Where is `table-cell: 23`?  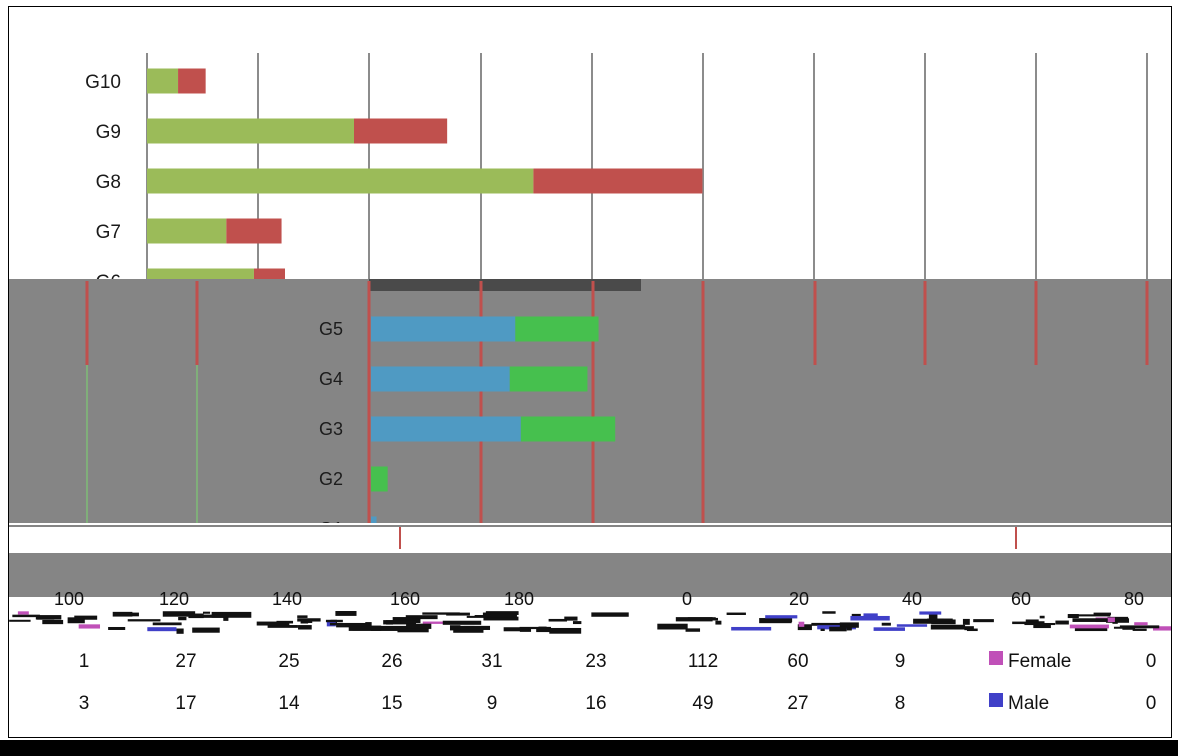 table-cell: 23 is located at coordinates (595, 661).